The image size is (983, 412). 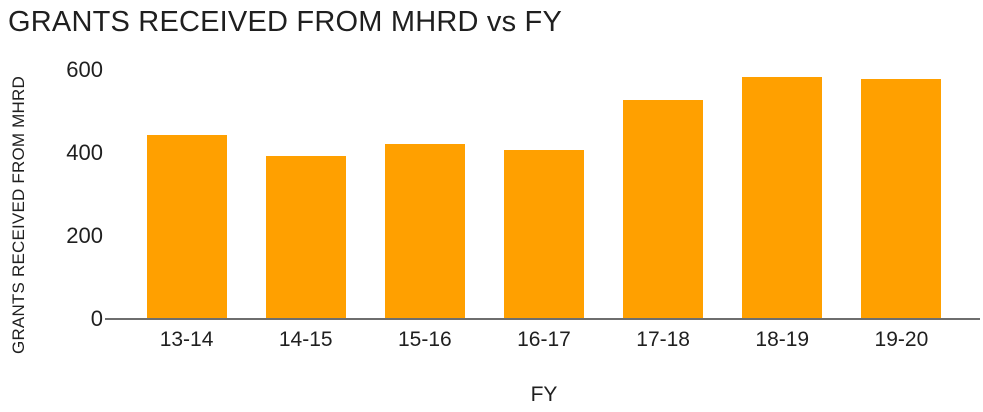 I want to click on bar-group-15-16: 15-16, so click(x=424, y=205).